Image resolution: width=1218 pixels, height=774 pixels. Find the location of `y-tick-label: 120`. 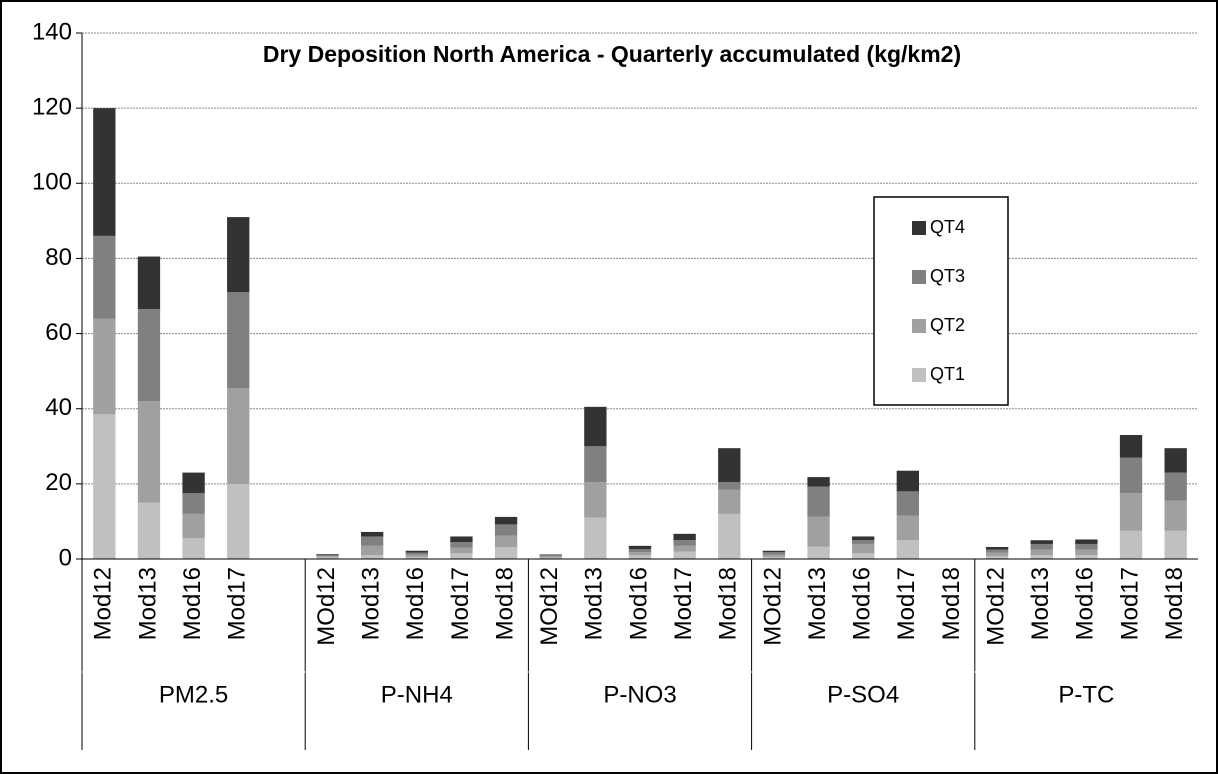

y-tick-label: 120 is located at coordinates (52, 106).